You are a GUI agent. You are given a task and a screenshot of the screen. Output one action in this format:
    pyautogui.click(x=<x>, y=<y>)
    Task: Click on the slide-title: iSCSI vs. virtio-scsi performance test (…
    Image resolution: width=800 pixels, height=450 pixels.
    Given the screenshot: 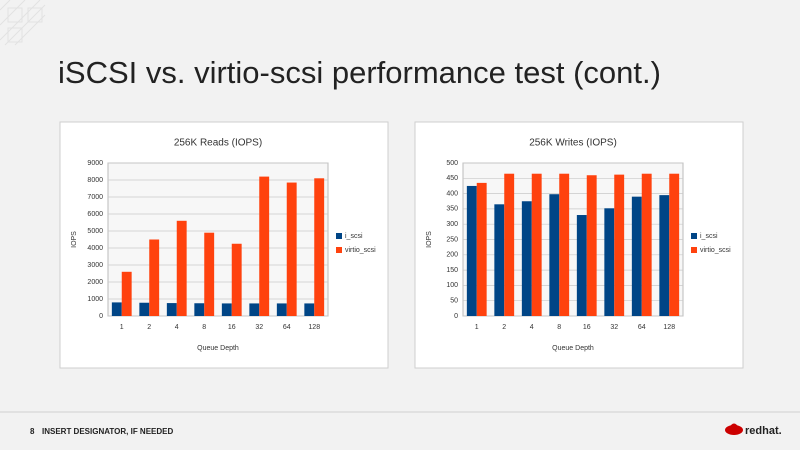 What is the action you would take?
    pyautogui.click(x=359, y=72)
    